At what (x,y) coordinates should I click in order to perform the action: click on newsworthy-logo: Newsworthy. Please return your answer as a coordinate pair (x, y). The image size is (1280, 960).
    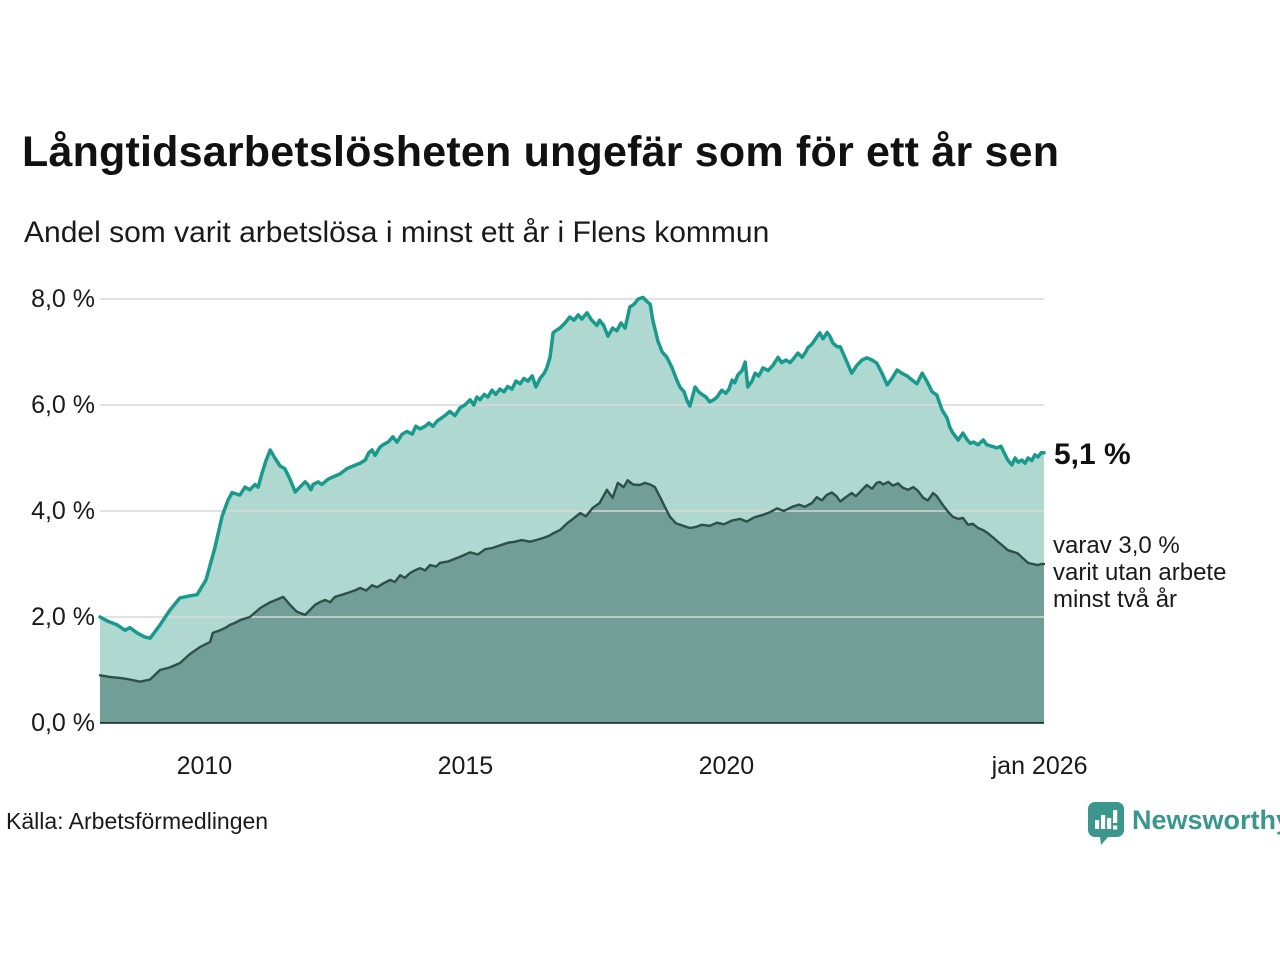
    Looking at the image, I should click on (1183, 823).